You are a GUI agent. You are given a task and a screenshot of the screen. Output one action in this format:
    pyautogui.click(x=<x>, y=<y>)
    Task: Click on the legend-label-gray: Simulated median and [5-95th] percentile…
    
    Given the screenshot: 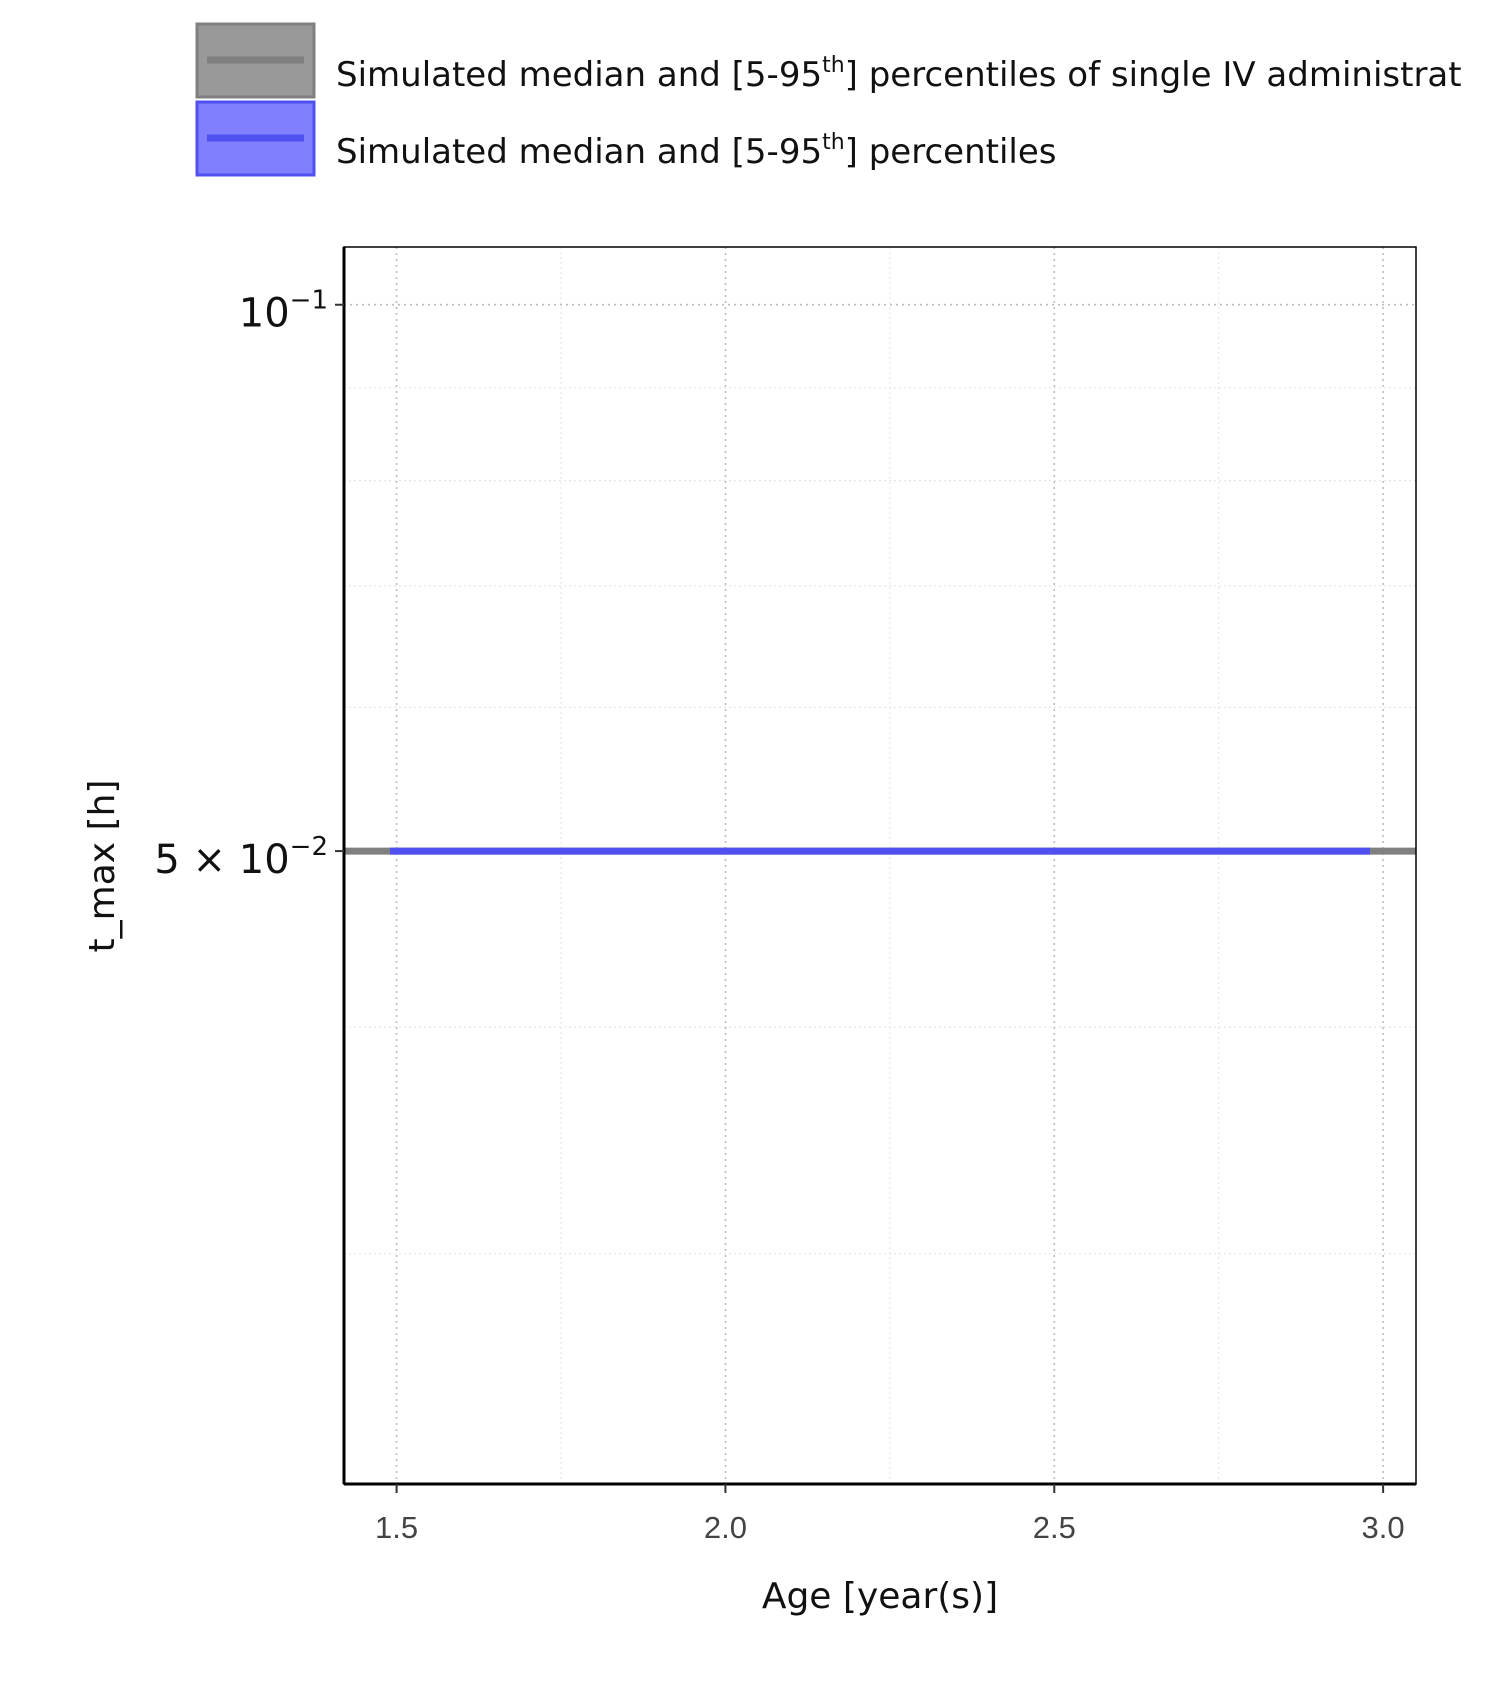 What is the action you would take?
    pyautogui.click(x=899, y=74)
    